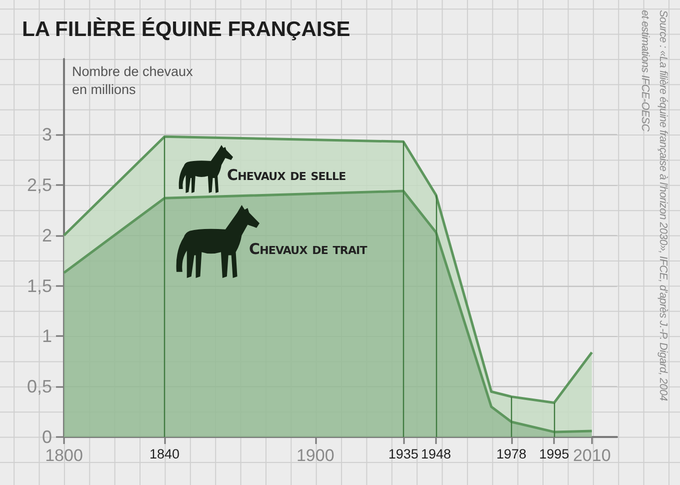 The height and width of the screenshot is (485, 680). Describe the element at coordinates (64, 455) in the screenshot. I see `x-tick-label: 1800` at that location.